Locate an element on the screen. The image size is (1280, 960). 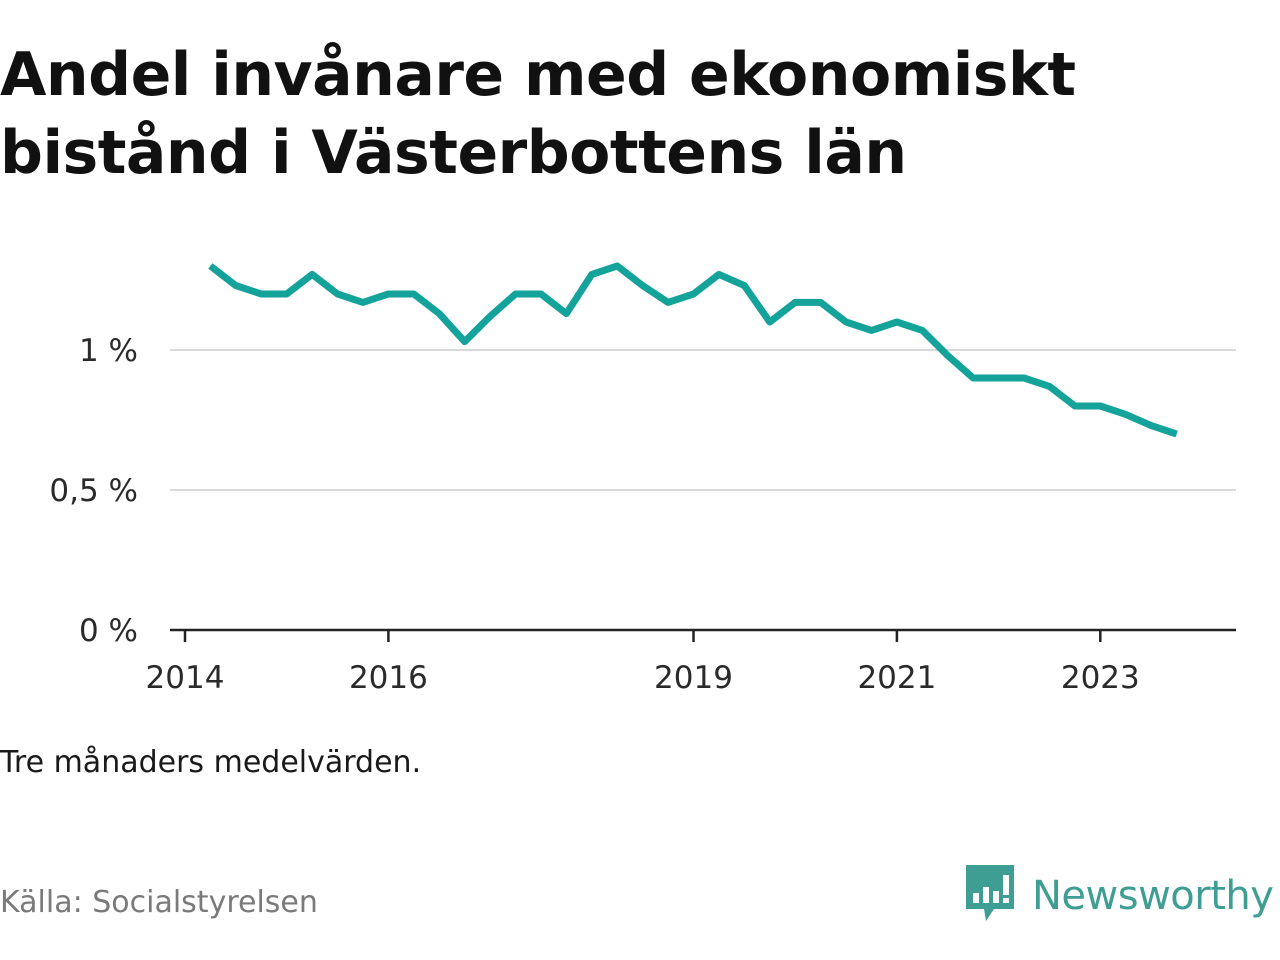
y-tick-label: 0 % is located at coordinates (108, 631).